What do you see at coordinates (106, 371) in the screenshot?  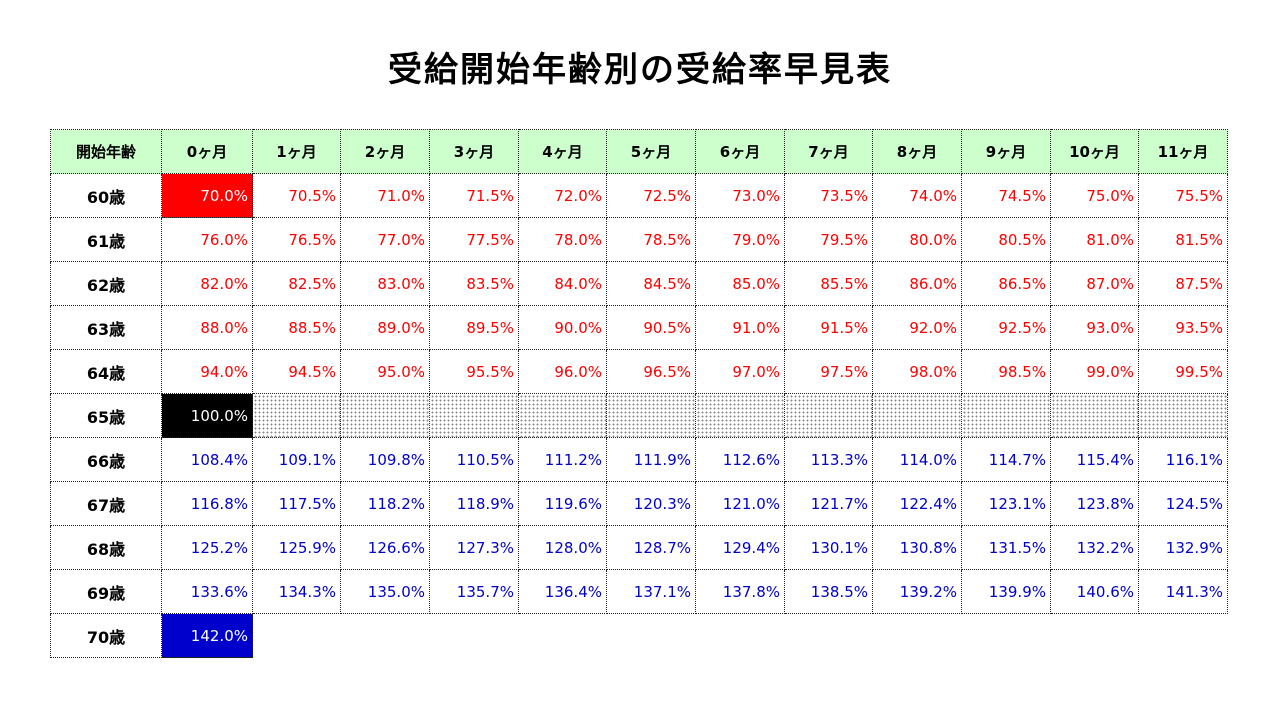 I see `age-label: 64歳` at bounding box center [106, 371].